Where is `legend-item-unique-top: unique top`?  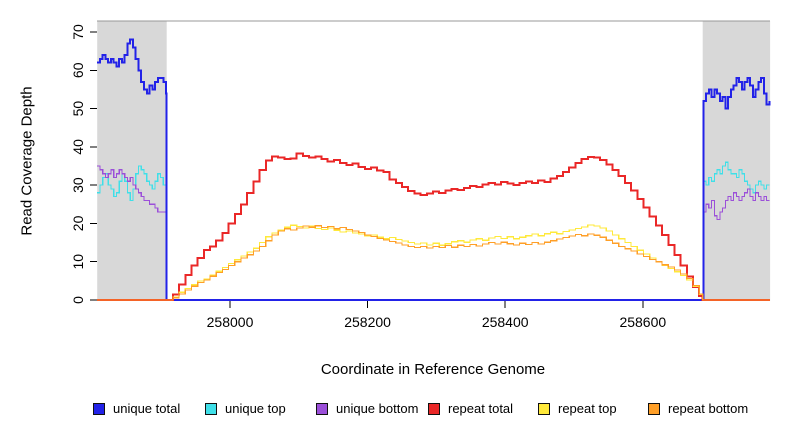 legend-item-unique-top: unique top is located at coordinates (245, 408).